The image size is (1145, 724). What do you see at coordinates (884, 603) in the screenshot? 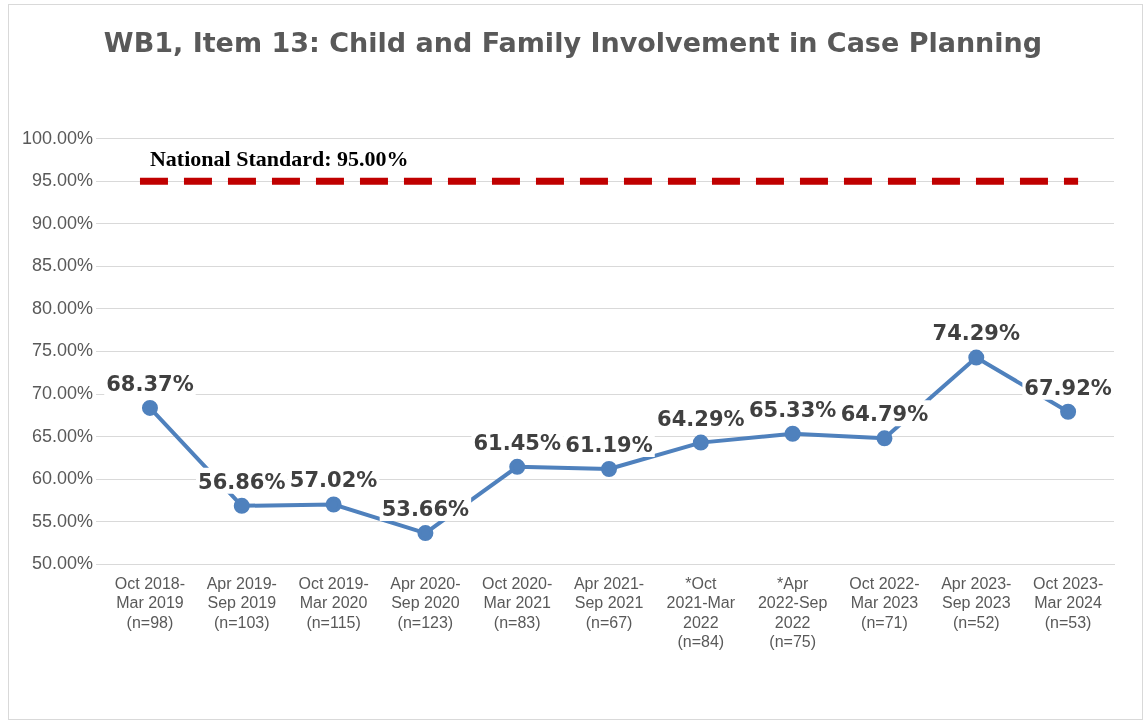
I see `x-tick-label: Oct 2022- Mar 2023 (n=71)` at bounding box center [884, 603].